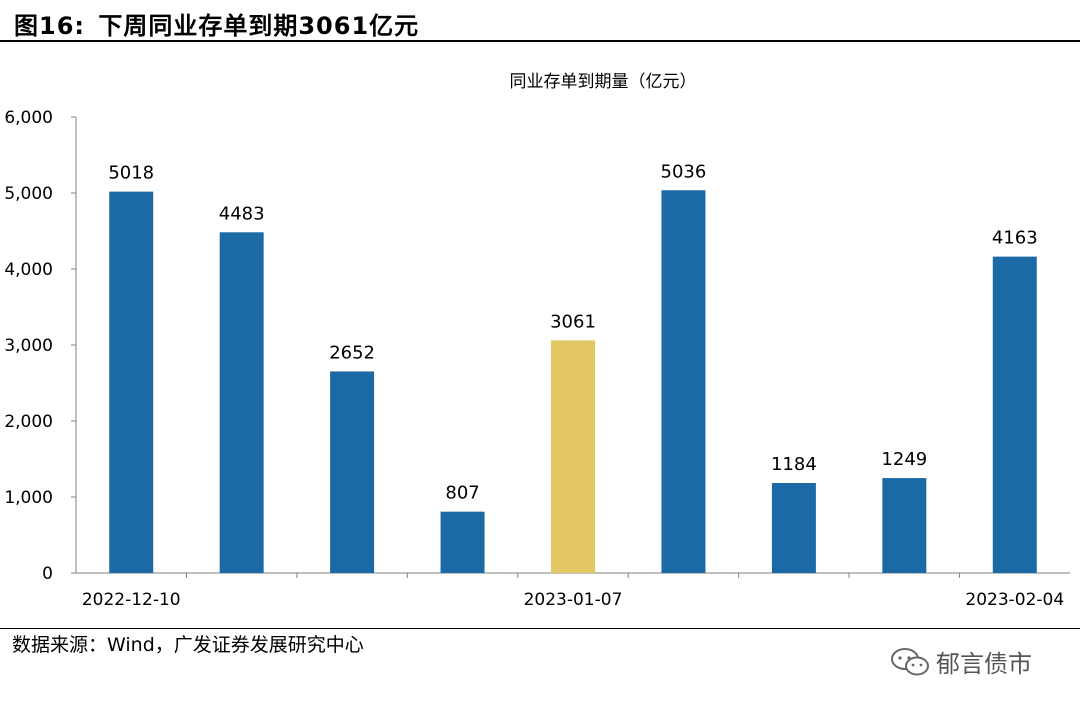 The image size is (1080, 707). I want to click on x-tick-label: 2023-01-07, so click(573, 600).